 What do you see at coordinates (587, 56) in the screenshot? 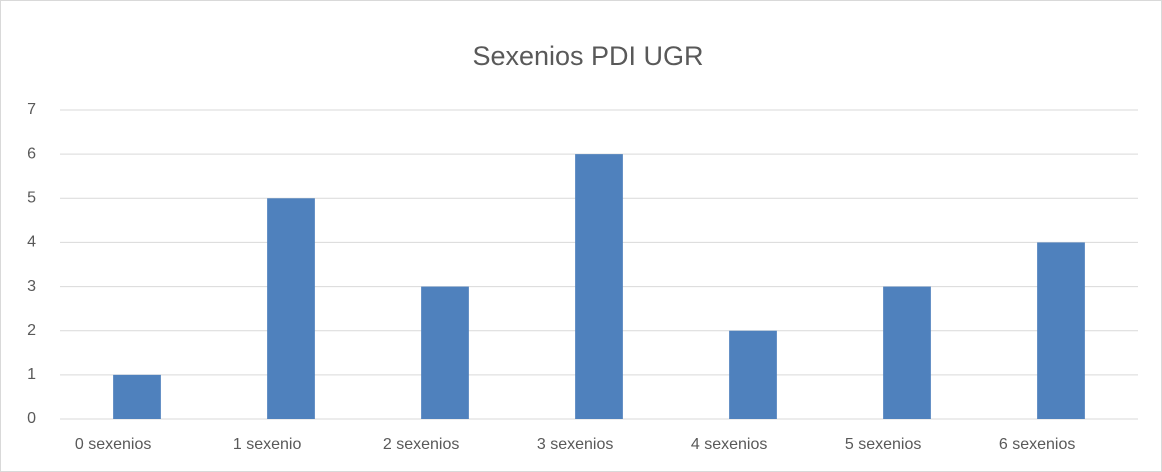
I see `chart-title: Sexenios PDI UGR` at bounding box center [587, 56].